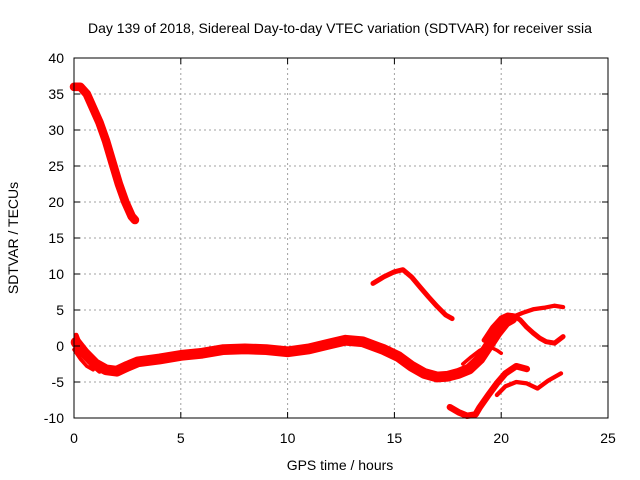 The height and width of the screenshot is (480, 640). I want to click on series-early-dip, so click(83, 359).